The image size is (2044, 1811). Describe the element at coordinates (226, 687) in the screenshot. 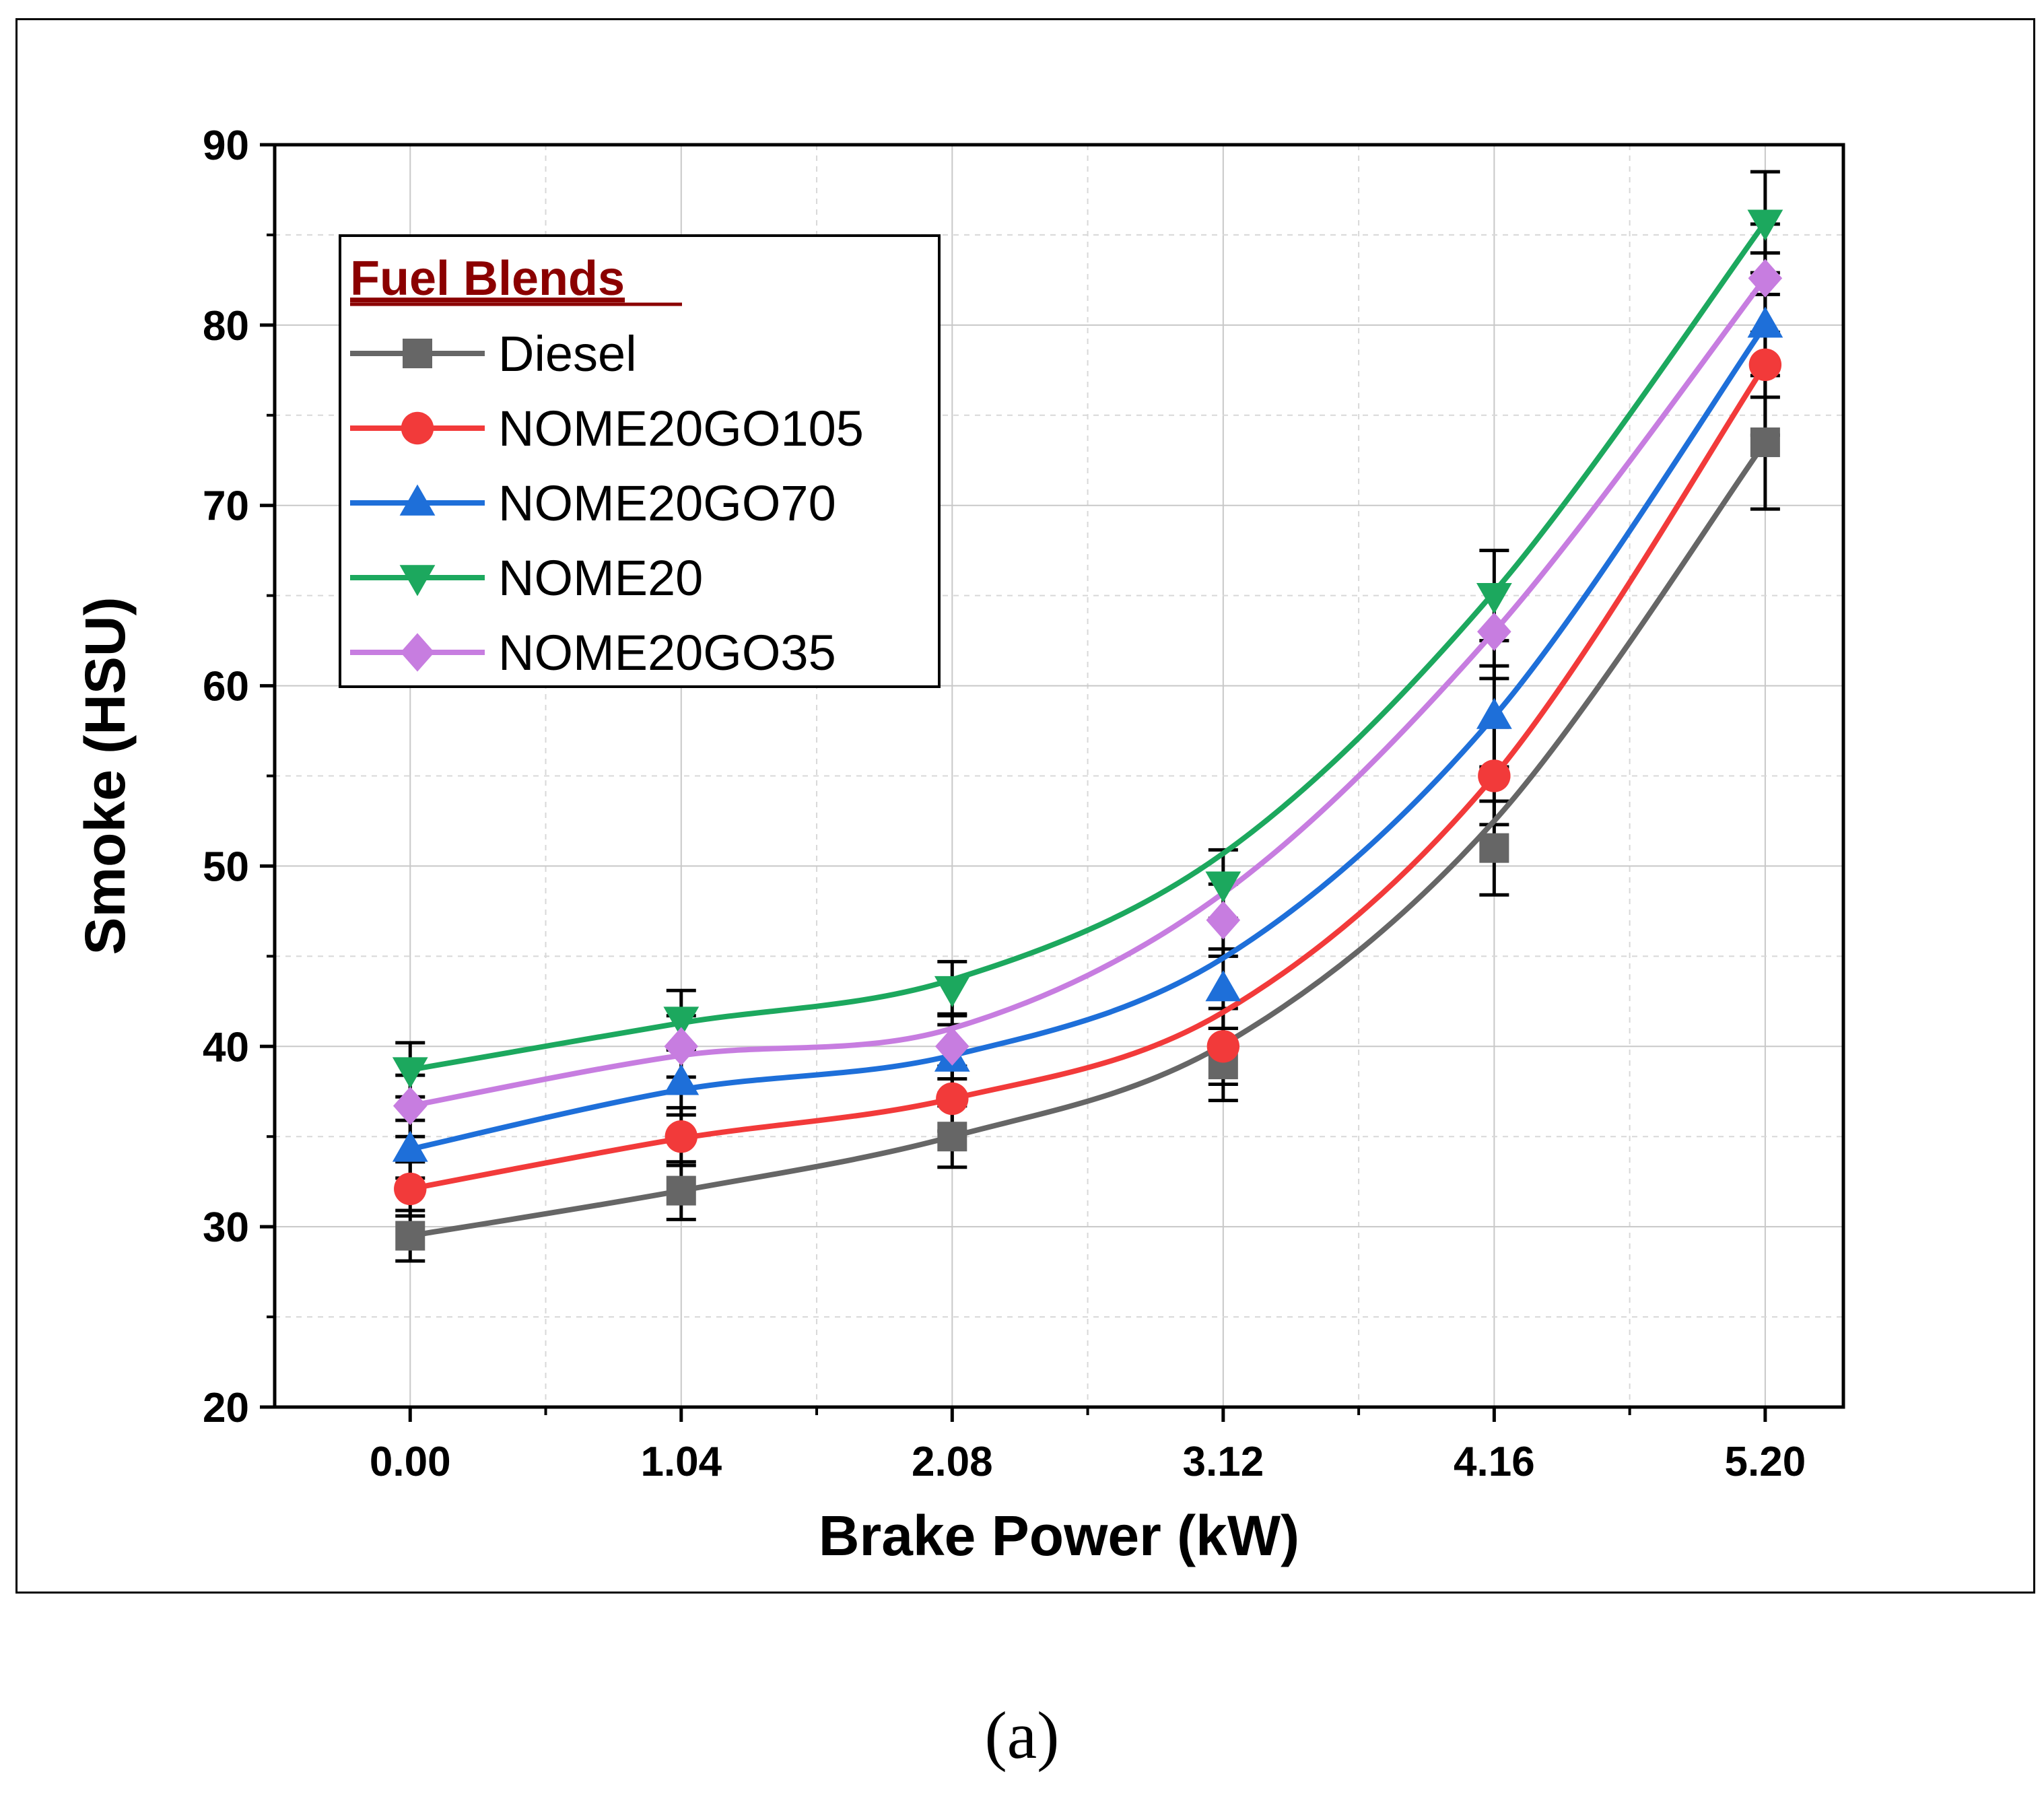

I see `y-tick-label: 60` at that location.